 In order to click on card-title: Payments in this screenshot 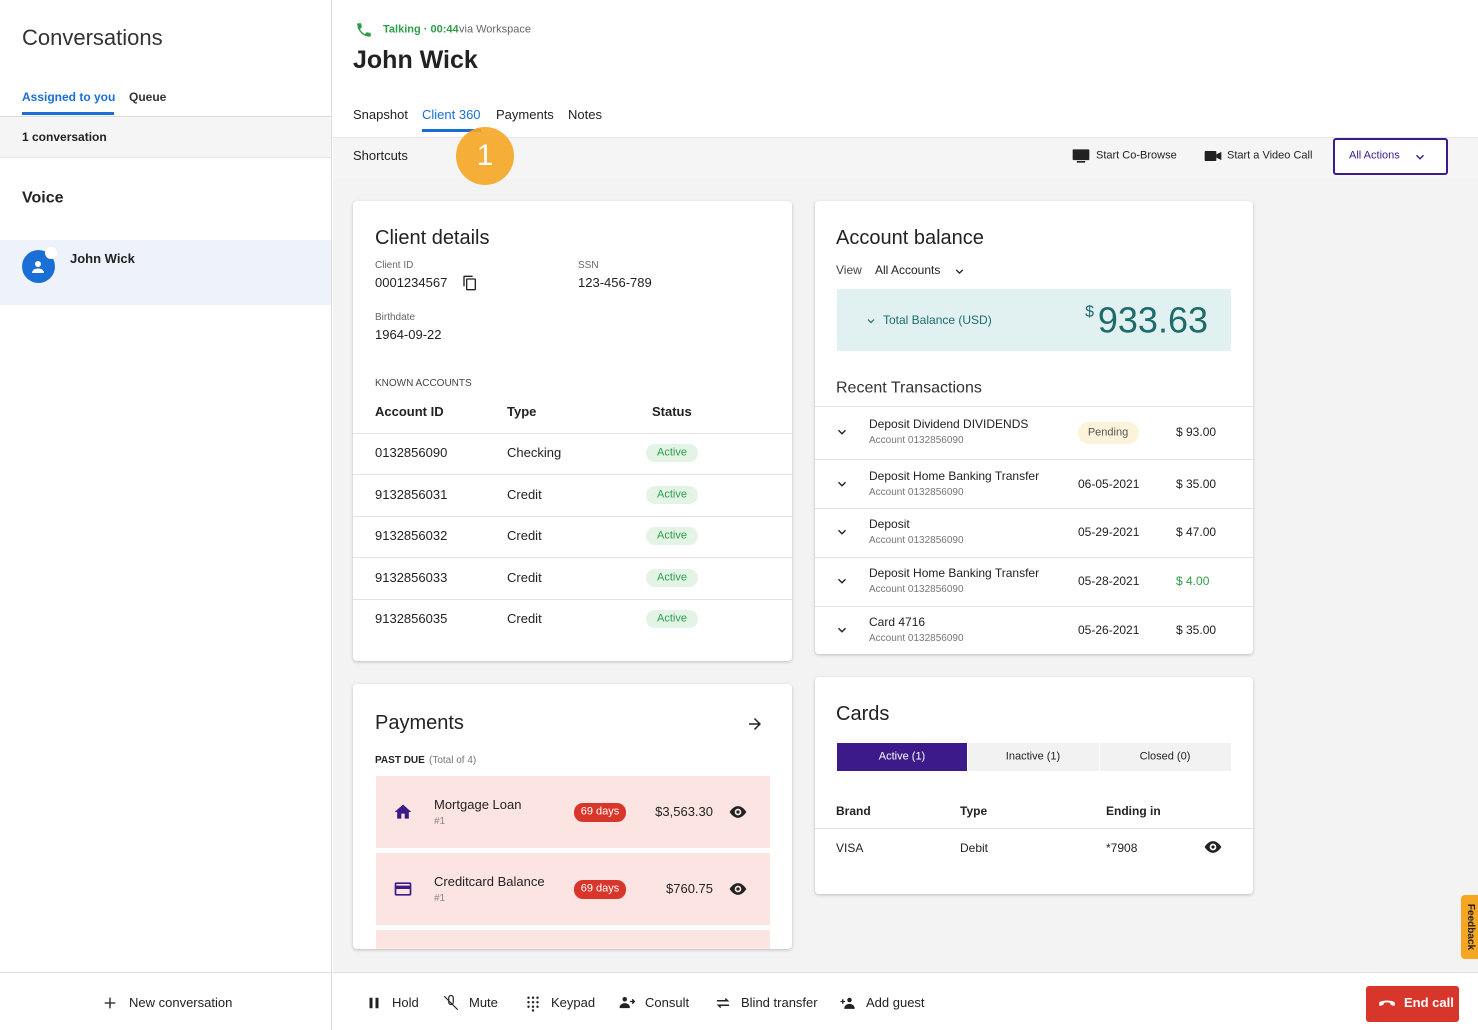, I will do `click(419, 723)`.